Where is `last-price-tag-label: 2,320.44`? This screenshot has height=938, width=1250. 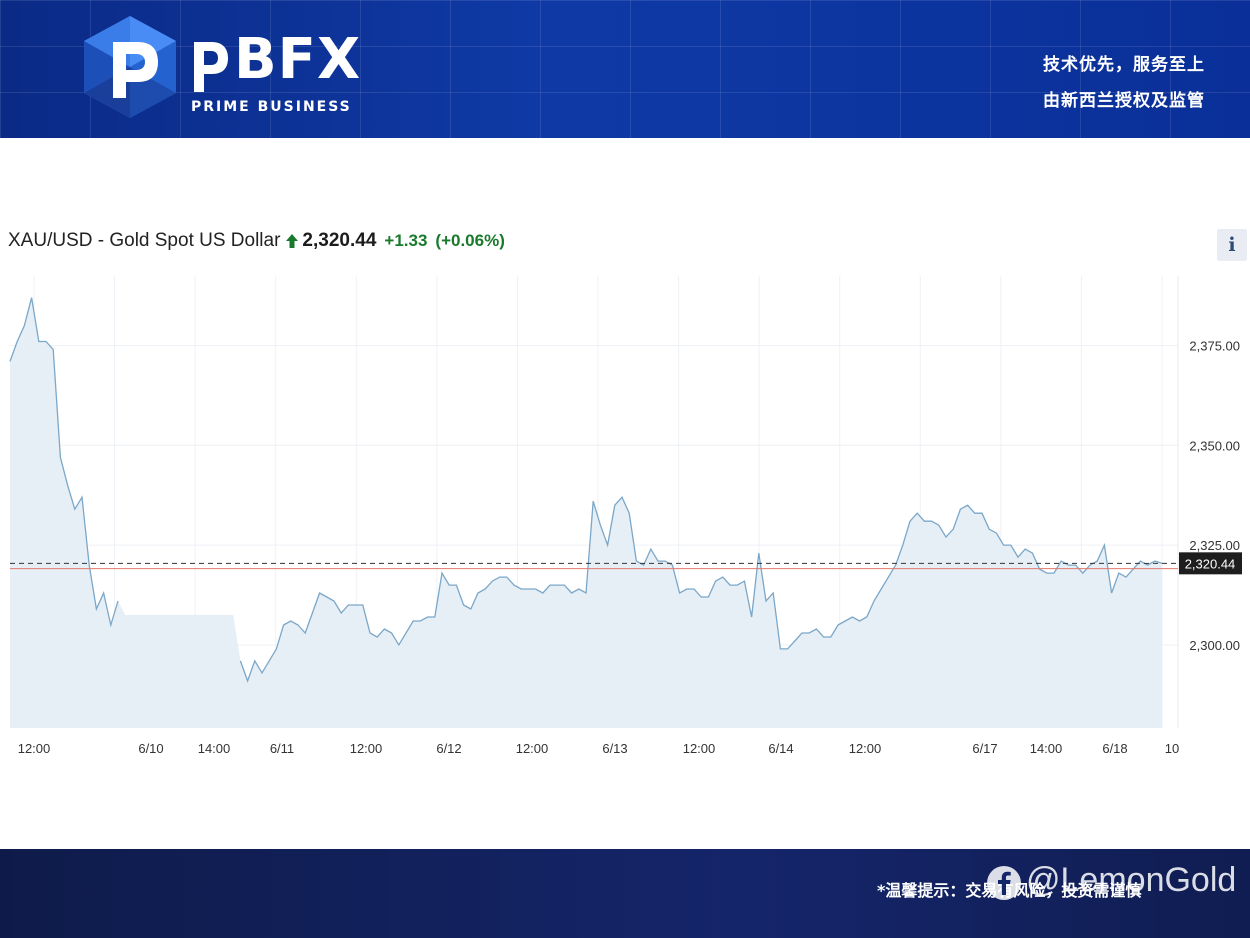 last-price-tag-label: 2,320.44 is located at coordinates (1210, 563).